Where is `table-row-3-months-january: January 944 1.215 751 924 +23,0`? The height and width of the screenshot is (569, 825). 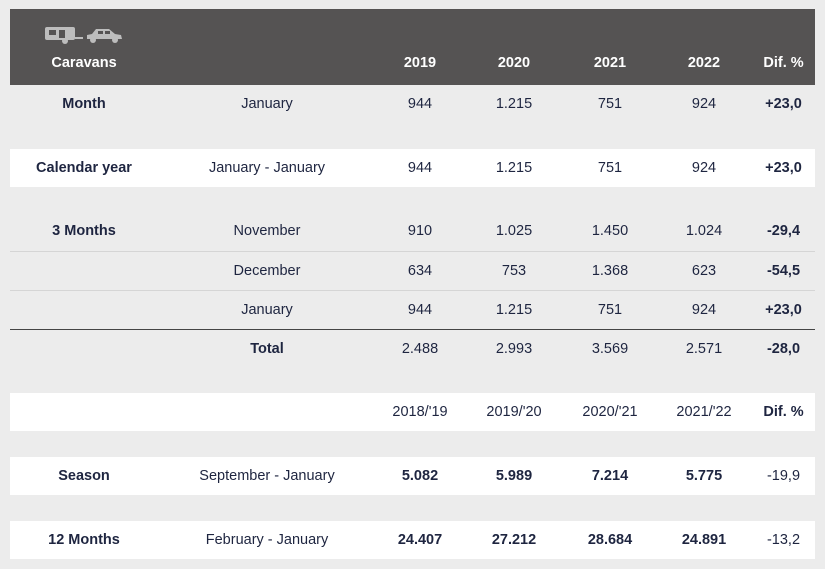
table-row-3-months-january: January 944 1.215 751 924 +23,0 is located at coordinates (412, 309).